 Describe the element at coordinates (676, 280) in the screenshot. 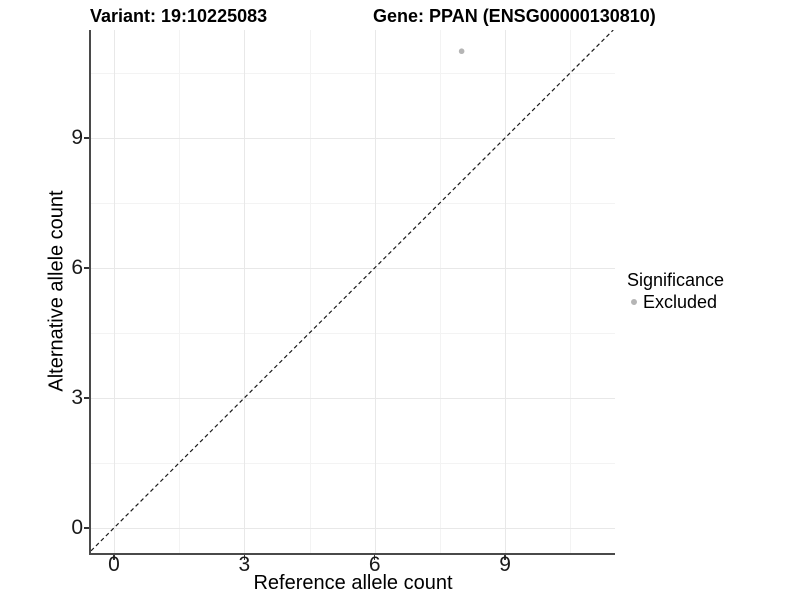

I see `legend-title: Significance` at that location.